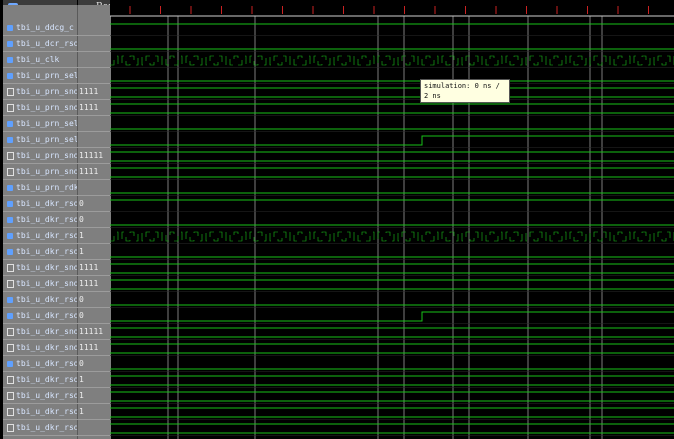  Describe the element at coordinates (46, 267) in the screenshot. I see `signal-name-label: tbi_u_dkr_snd_1` at that location.